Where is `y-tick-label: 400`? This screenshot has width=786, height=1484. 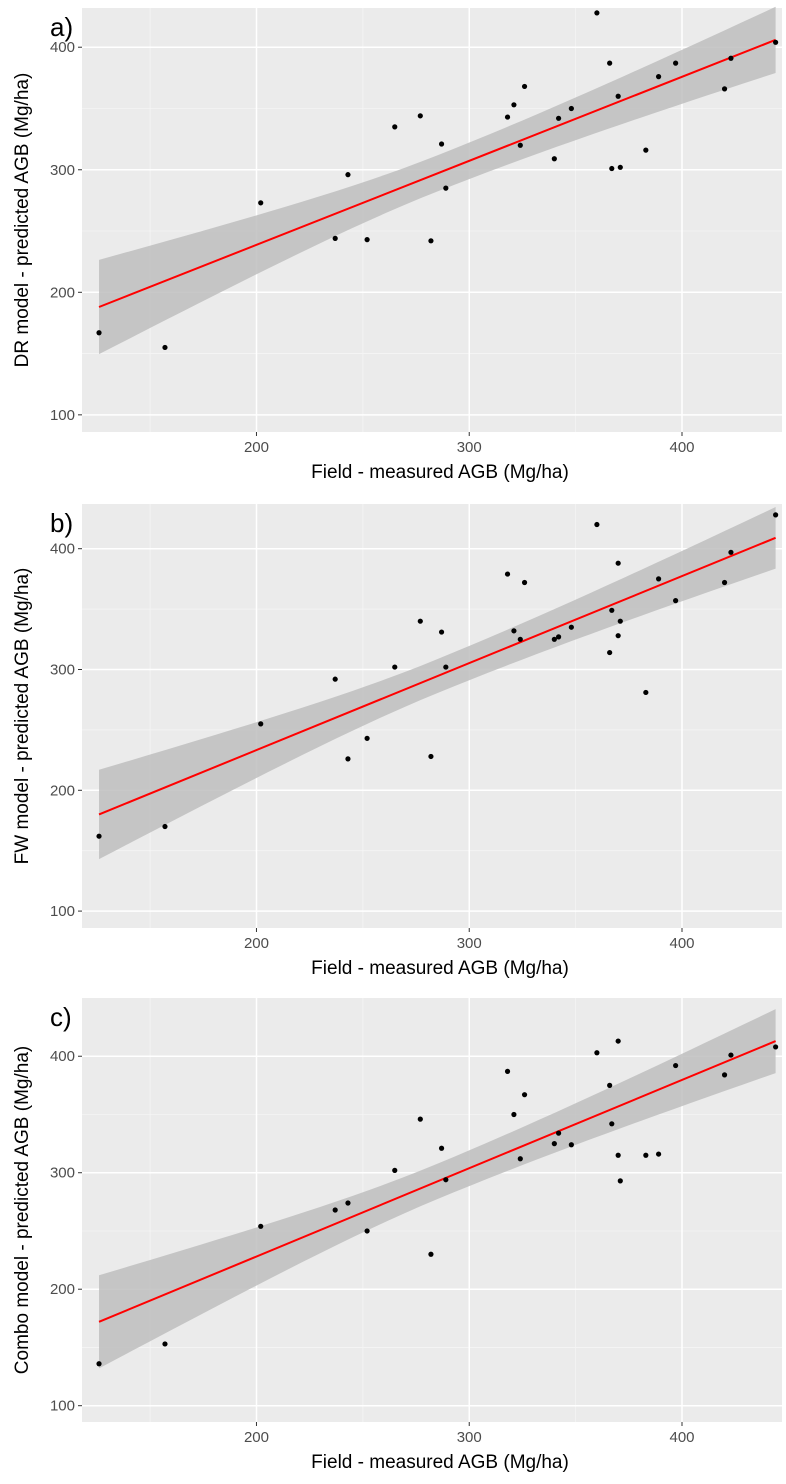
y-tick-label: 400 is located at coordinates (62, 47).